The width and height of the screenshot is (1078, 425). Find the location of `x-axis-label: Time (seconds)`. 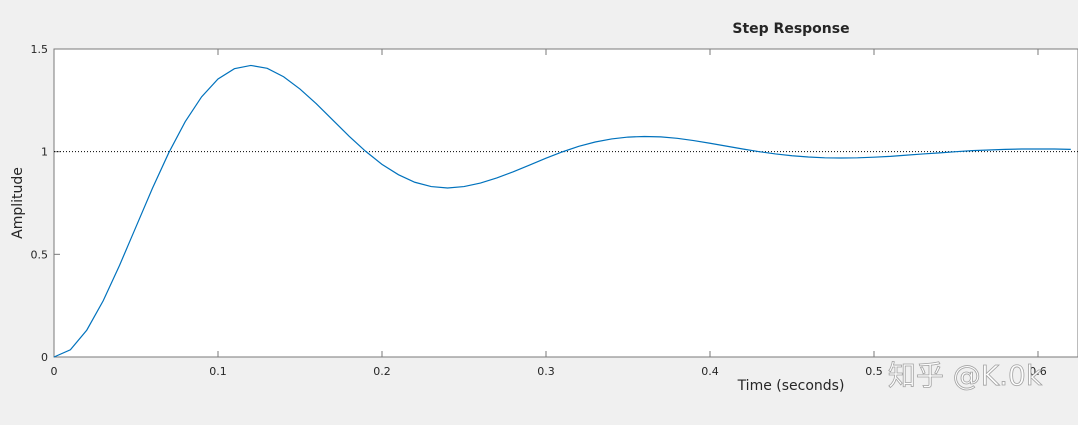

x-axis-label: Time (seconds) is located at coordinates (791, 386).